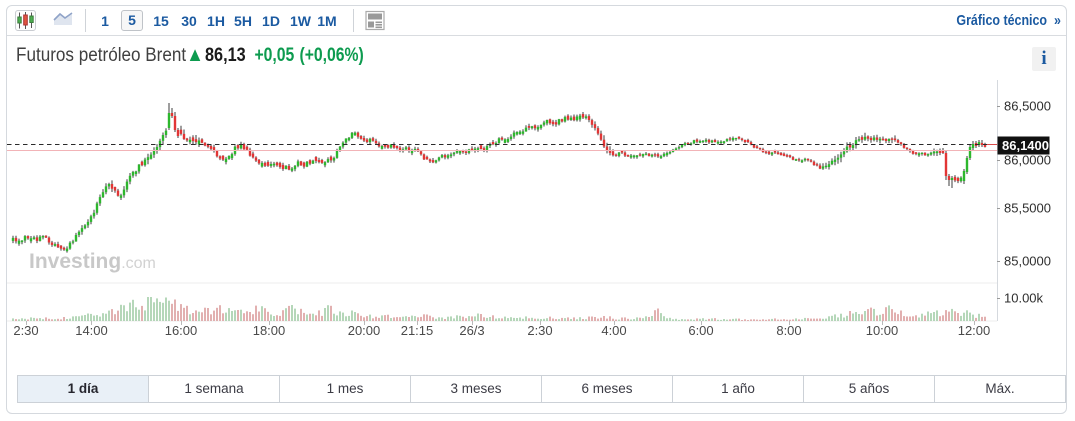  Describe the element at coordinates (471, 330) in the screenshot. I see `svg-text: 26/3` at that location.